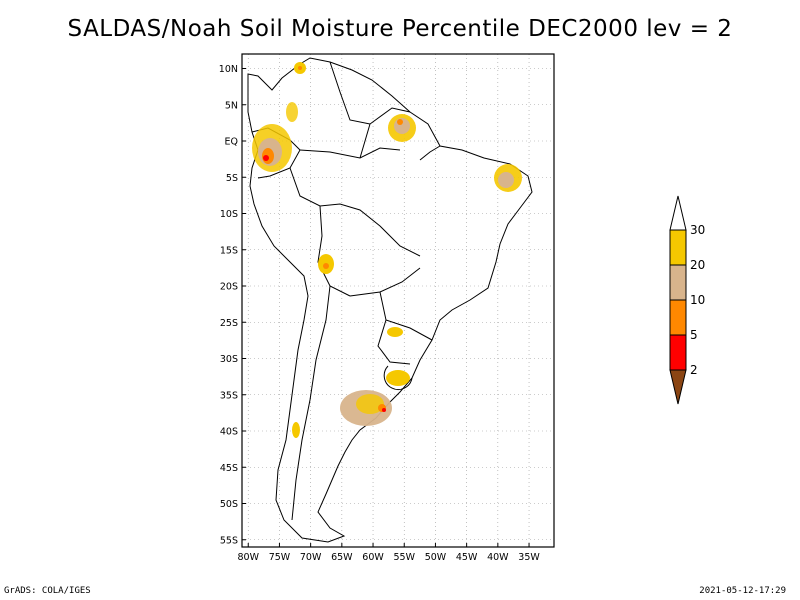 Image resolution: width=800 pixels, height=600 pixels. I want to click on footer-timestamp: 2021-05-12-17:29, so click(742, 591).